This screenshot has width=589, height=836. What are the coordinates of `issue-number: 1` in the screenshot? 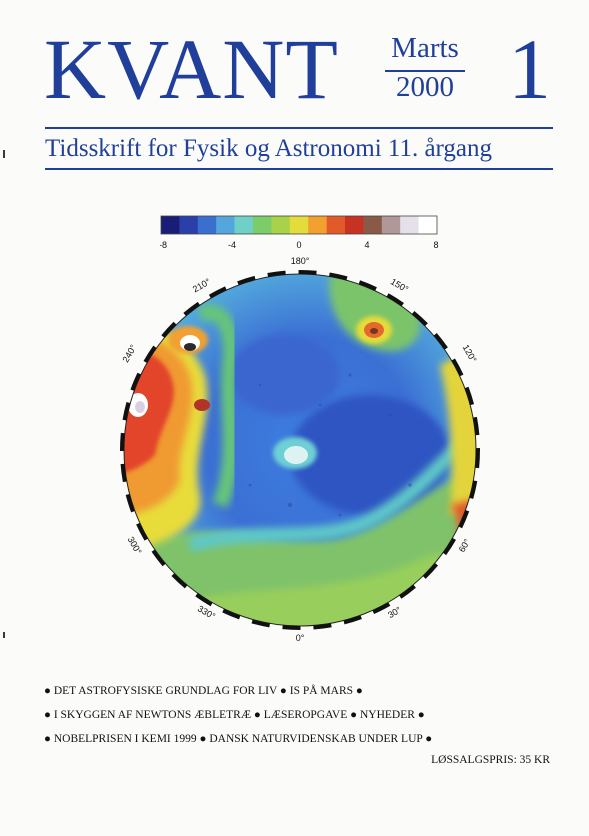 It's located at (529, 69).